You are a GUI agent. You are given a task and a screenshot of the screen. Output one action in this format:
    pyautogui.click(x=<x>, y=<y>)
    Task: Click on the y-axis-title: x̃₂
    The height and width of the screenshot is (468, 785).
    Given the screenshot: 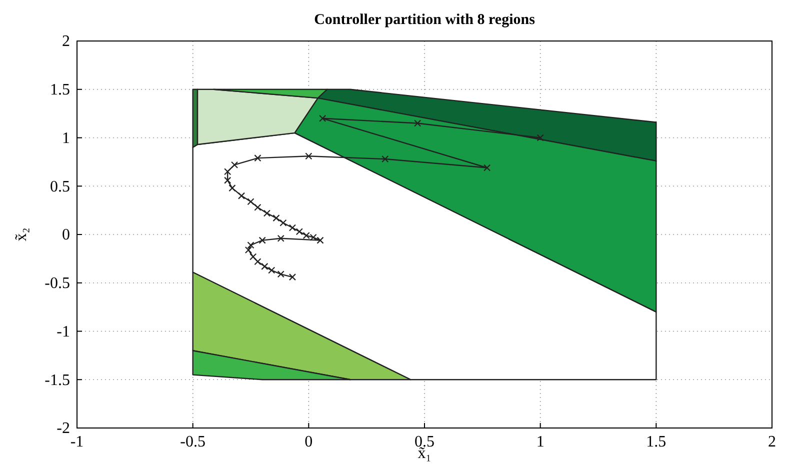 What is the action you would take?
    pyautogui.click(x=21, y=235)
    